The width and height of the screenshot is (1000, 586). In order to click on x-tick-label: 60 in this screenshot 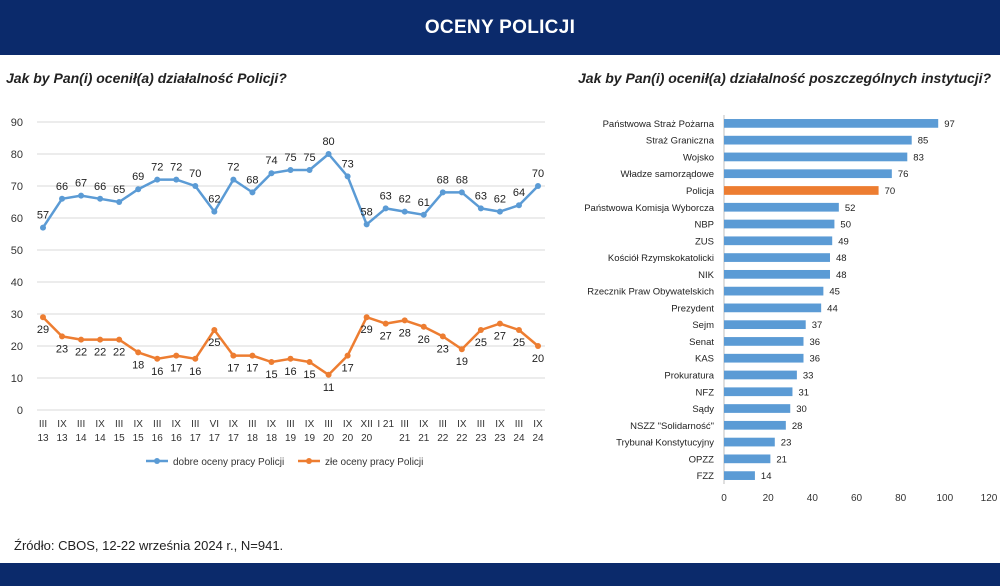, I will do `click(857, 498)`.